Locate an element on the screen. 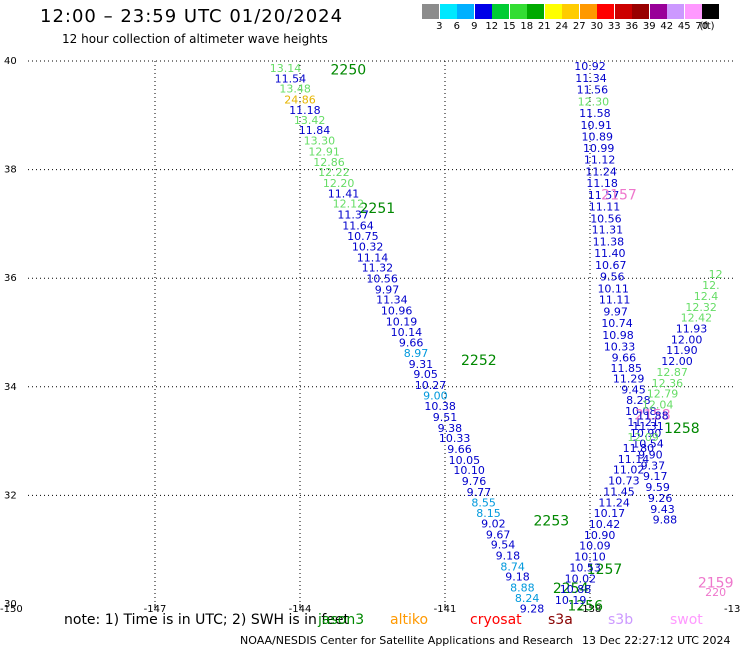  wave-height-label: 10.74 is located at coordinates (617, 323).